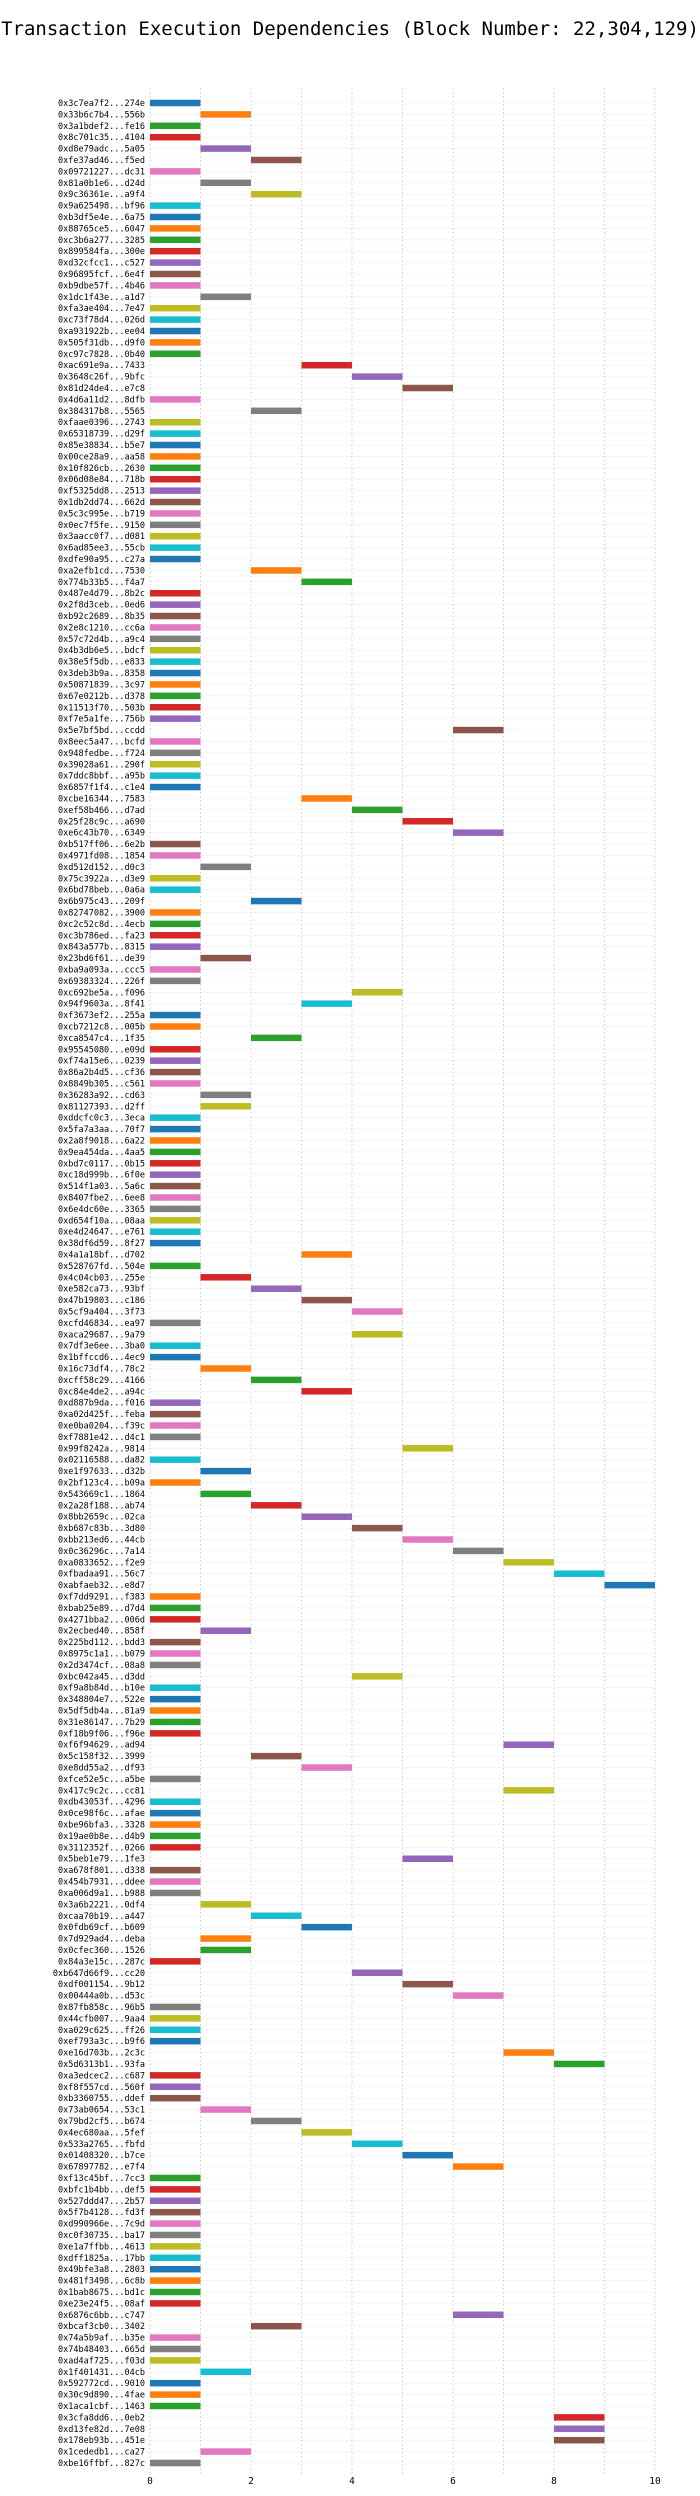 The width and height of the screenshot is (700, 2496). I want to click on y-tick-label: 0xd512d152...d0c3, so click(101, 868).